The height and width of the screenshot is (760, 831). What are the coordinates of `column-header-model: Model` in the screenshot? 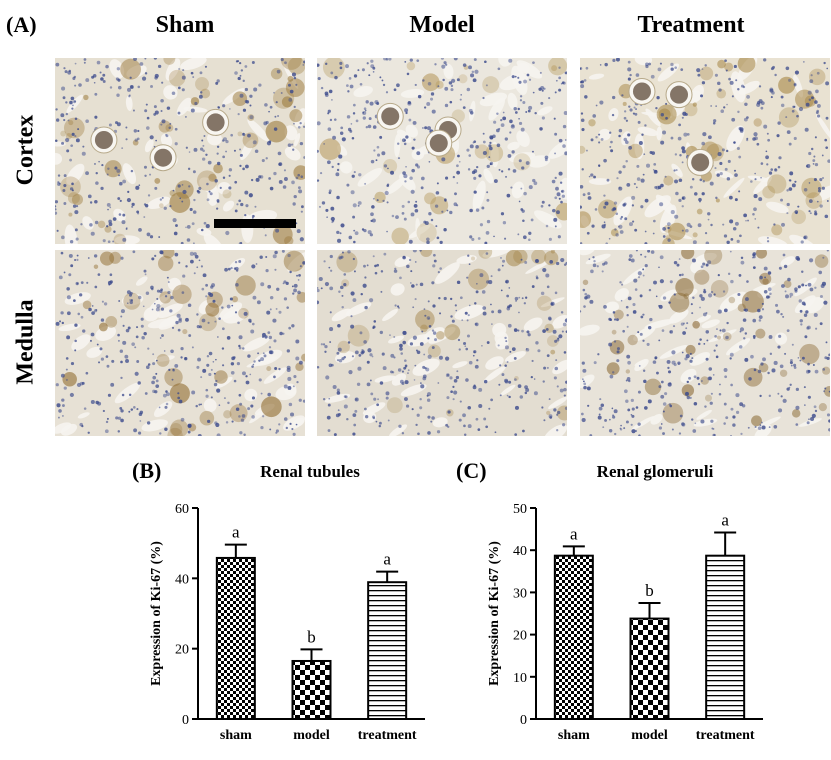 It's located at (442, 25).